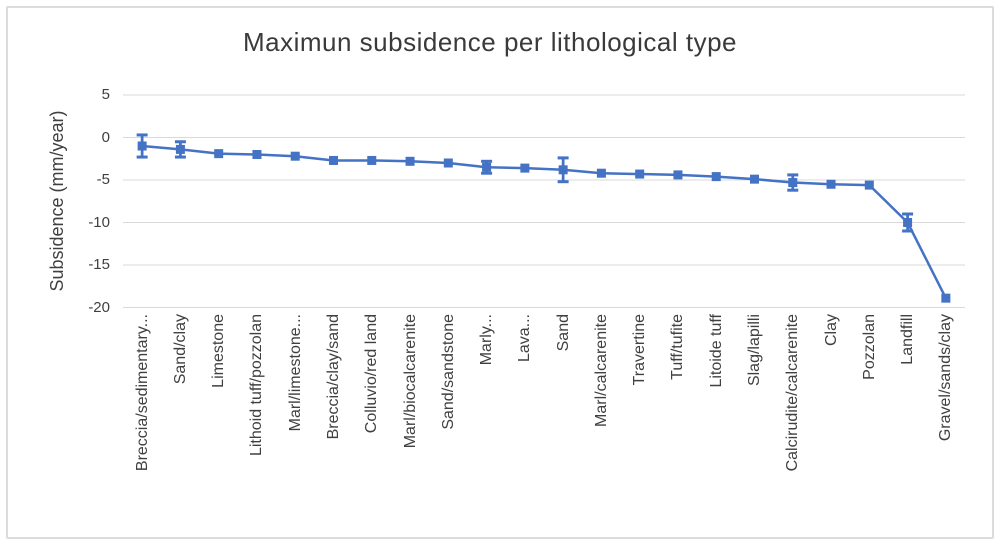 Image resolution: width=1000 pixels, height=545 pixels. What do you see at coordinates (793, 392) in the screenshot?
I see `x-axis-label: Calcirudite/calcarenite` at bounding box center [793, 392].